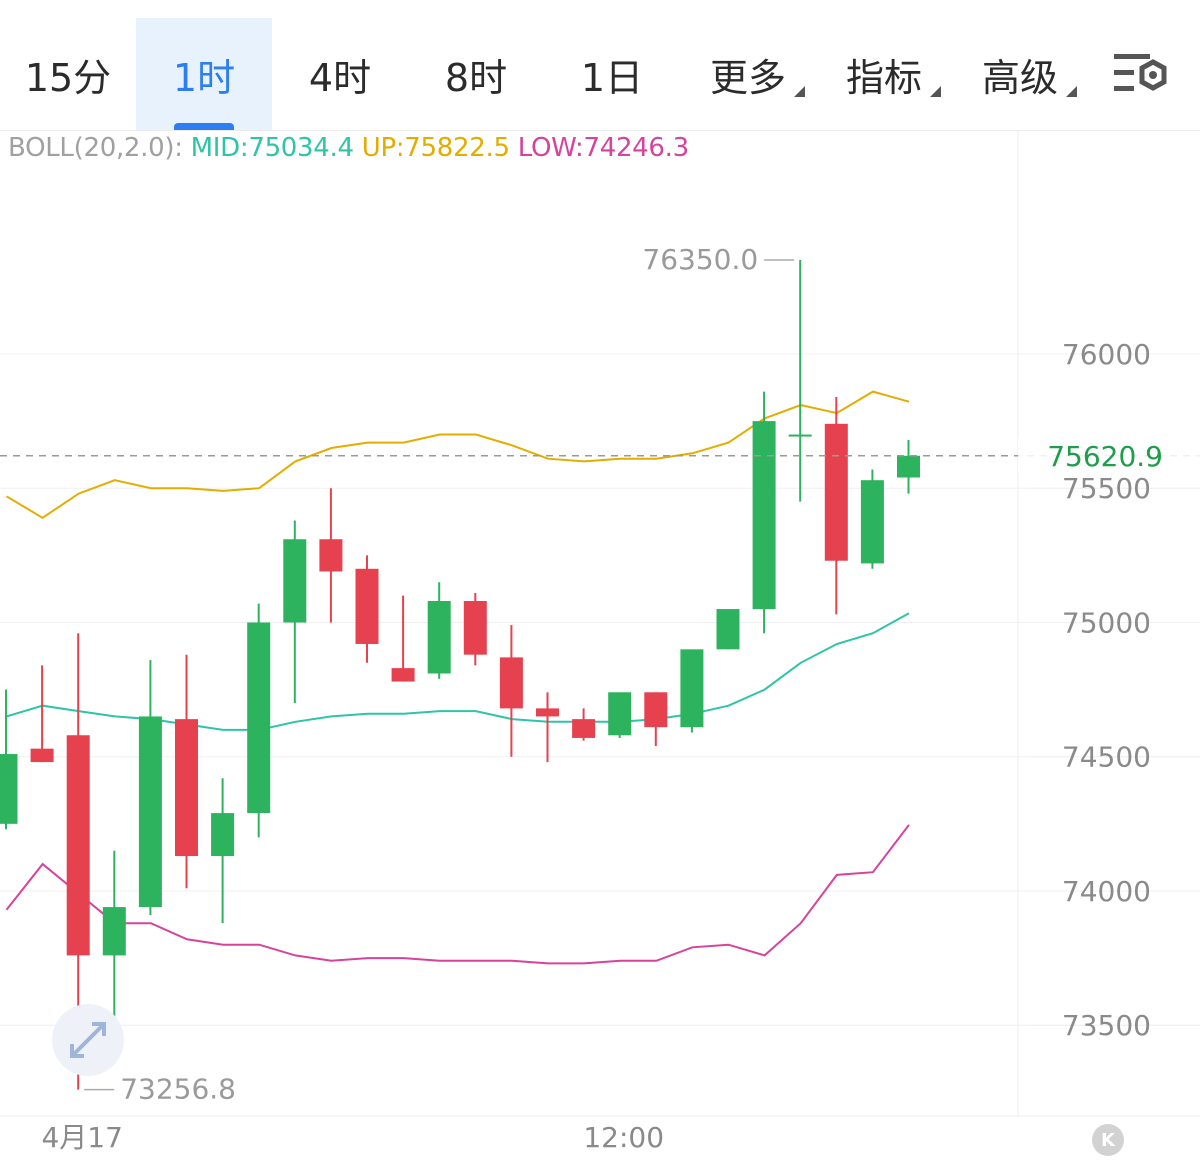 The width and height of the screenshot is (1200, 1166). Describe the element at coordinates (1106, 354) in the screenshot. I see `y-tick-label: 76000` at that location.